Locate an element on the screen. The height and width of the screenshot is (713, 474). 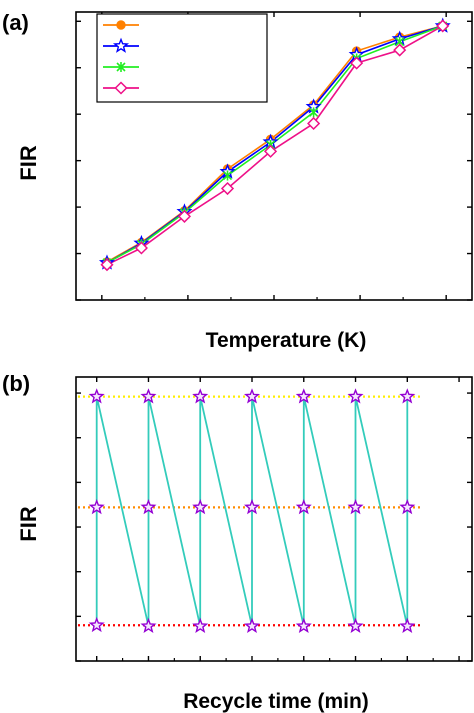
panel-b-y-axis-label: FIR is located at coordinates (28, 524).